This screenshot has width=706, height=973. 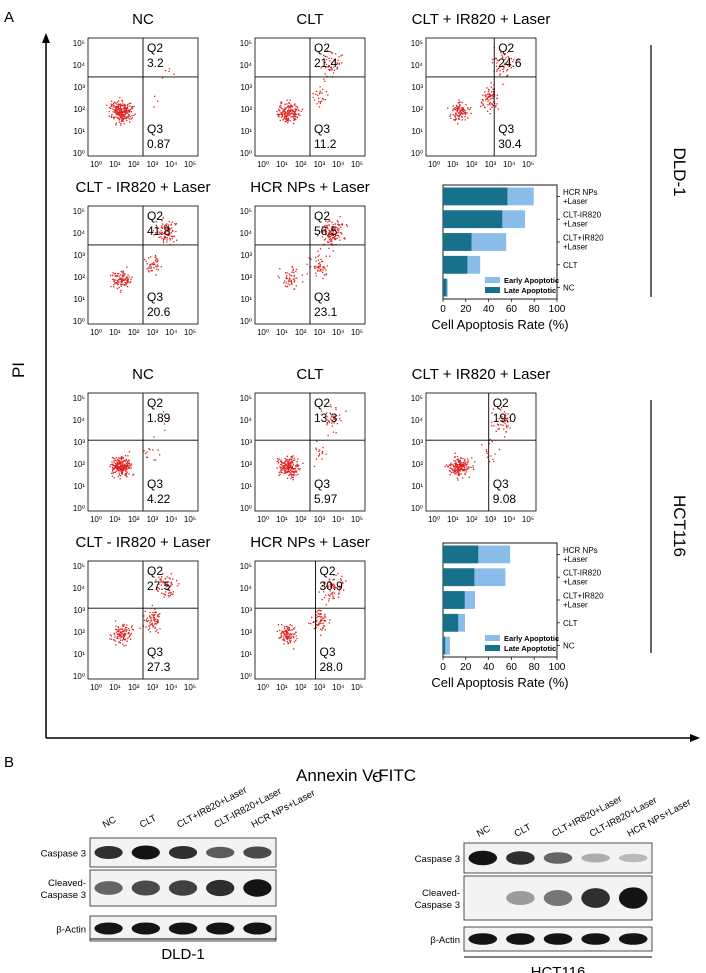 I want to click on flow-ytick-label: 10⁰, so click(x=79, y=676).